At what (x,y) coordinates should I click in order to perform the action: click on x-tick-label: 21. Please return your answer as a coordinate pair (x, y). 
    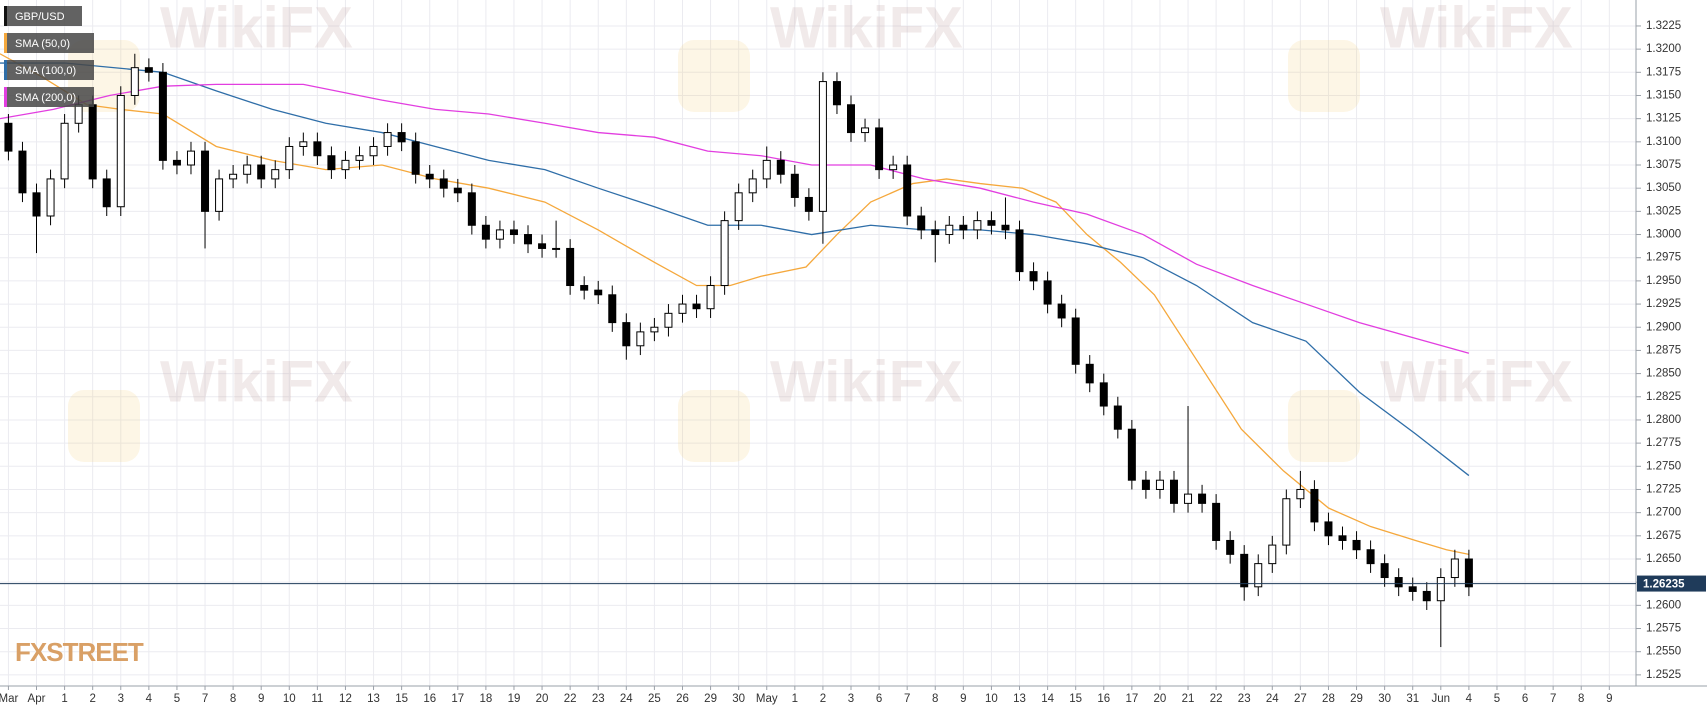
    Looking at the image, I should click on (1188, 699).